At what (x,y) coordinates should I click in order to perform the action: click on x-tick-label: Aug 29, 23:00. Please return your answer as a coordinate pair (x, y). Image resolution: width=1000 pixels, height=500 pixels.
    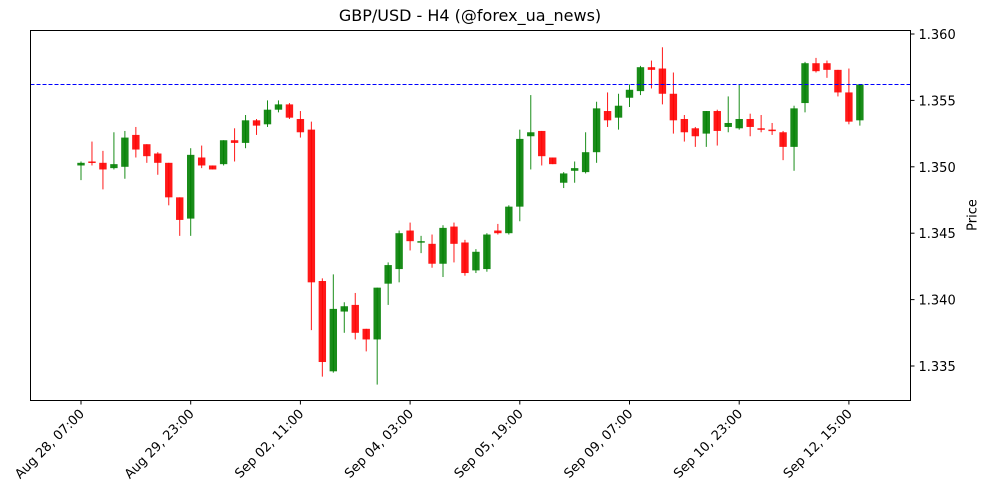
    Looking at the image, I should click on (160, 445).